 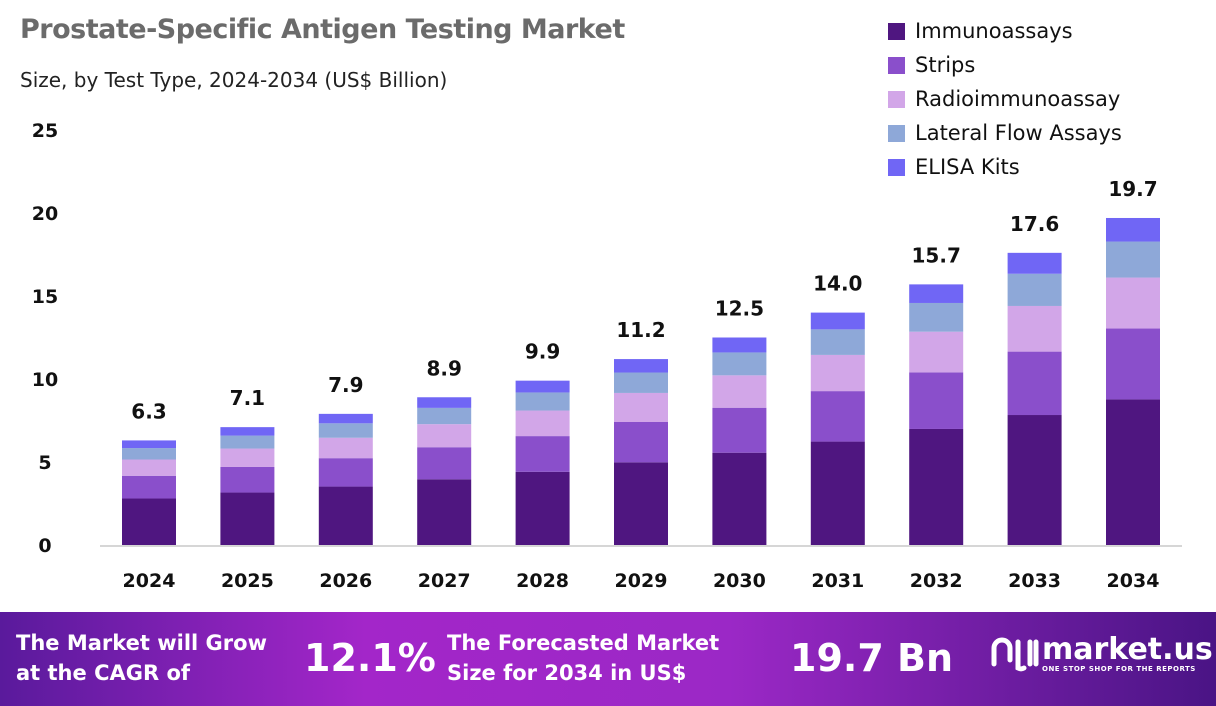 I want to click on total-label: 7.1, so click(x=247, y=398).